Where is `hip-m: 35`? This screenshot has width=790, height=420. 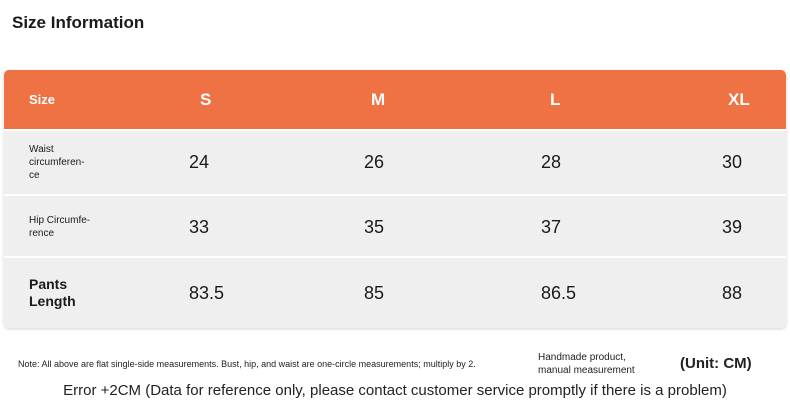
hip-m: 35 is located at coordinates (374, 226).